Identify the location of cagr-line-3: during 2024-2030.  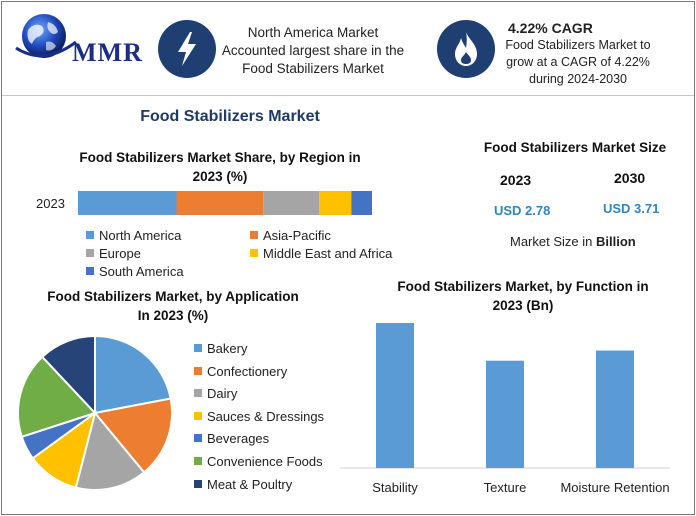
(578, 79).